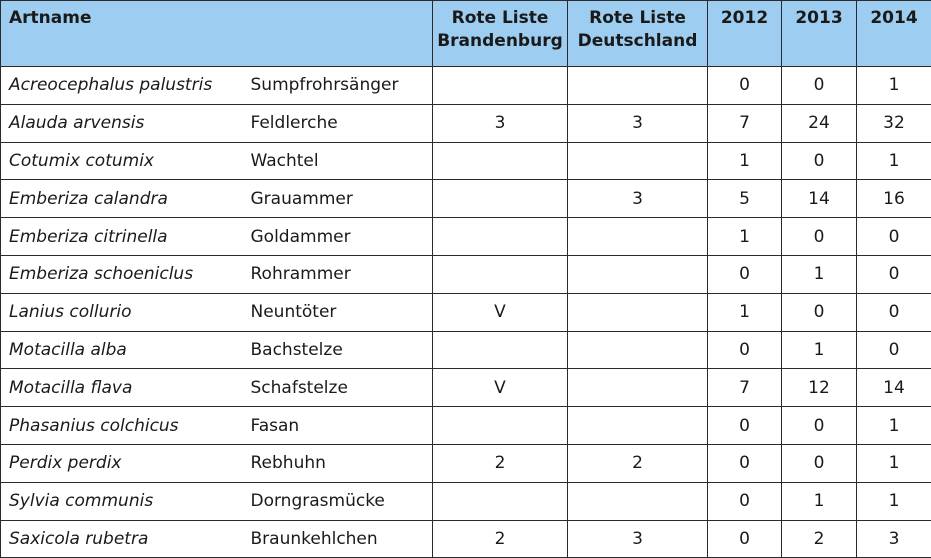 This screenshot has height=558, width=931. Describe the element at coordinates (121, 501) in the screenshot. I see `cell-latin-name: Sylvia communis` at that location.